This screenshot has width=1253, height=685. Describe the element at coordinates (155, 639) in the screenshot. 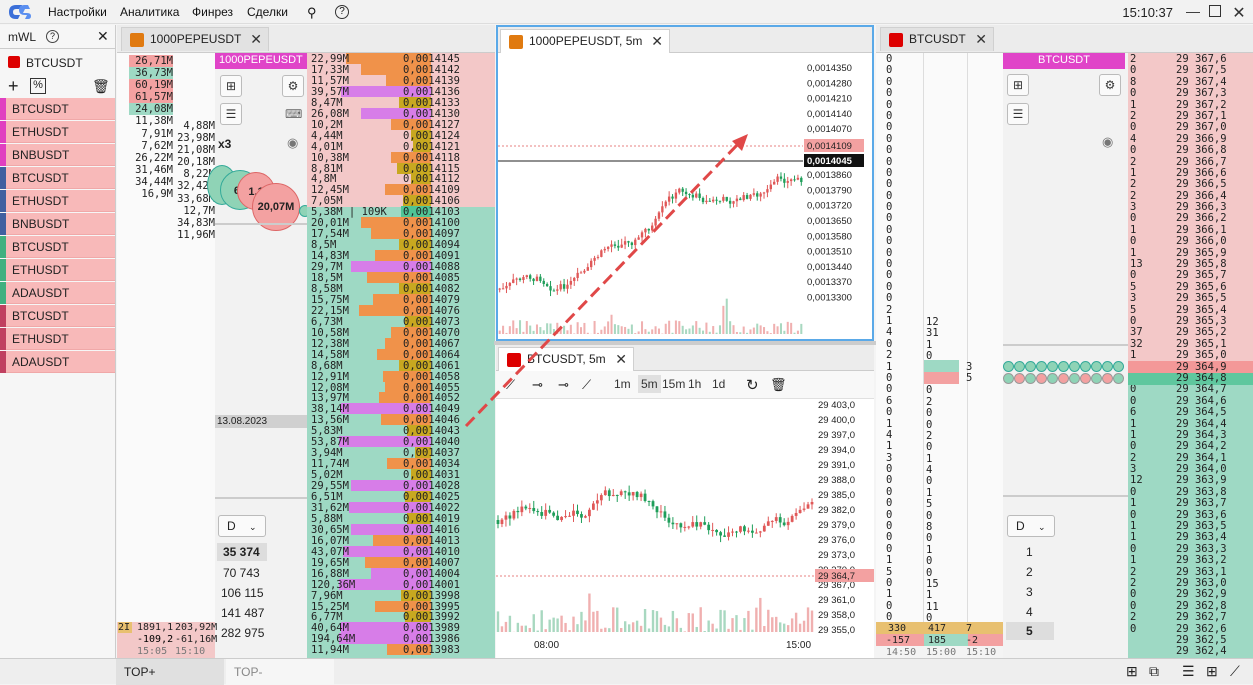

I see `footer-delta: -109,2` at that location.